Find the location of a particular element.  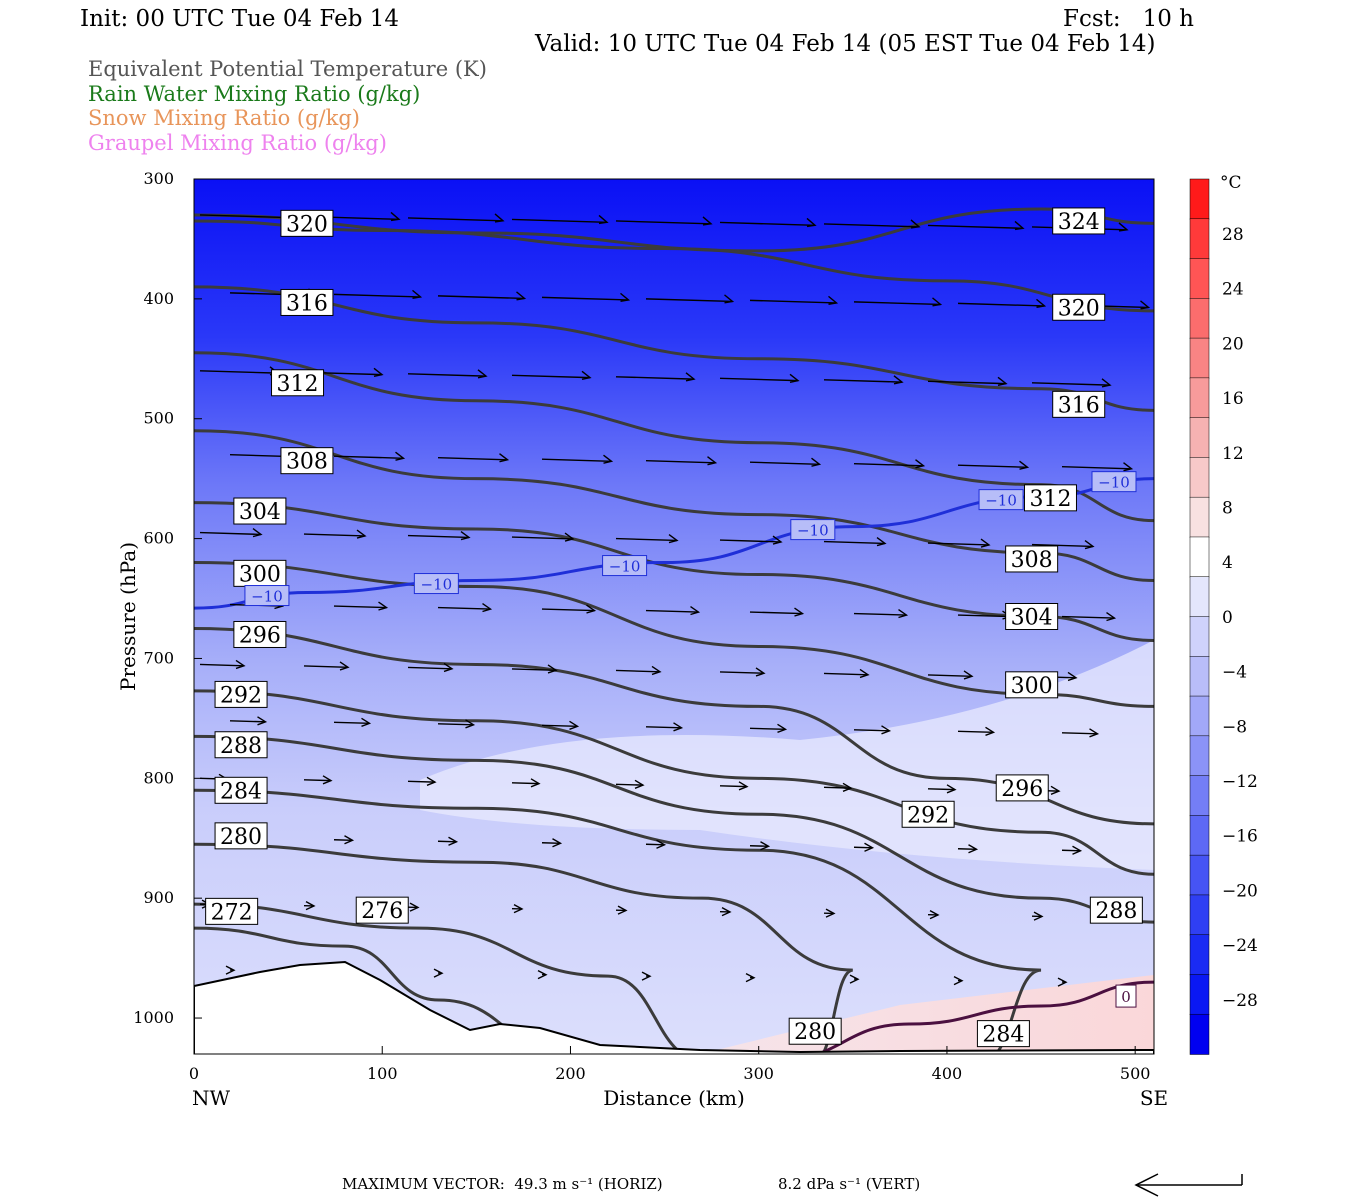

theta-e-label-text: 280 is located at coordinates (815, 1032).